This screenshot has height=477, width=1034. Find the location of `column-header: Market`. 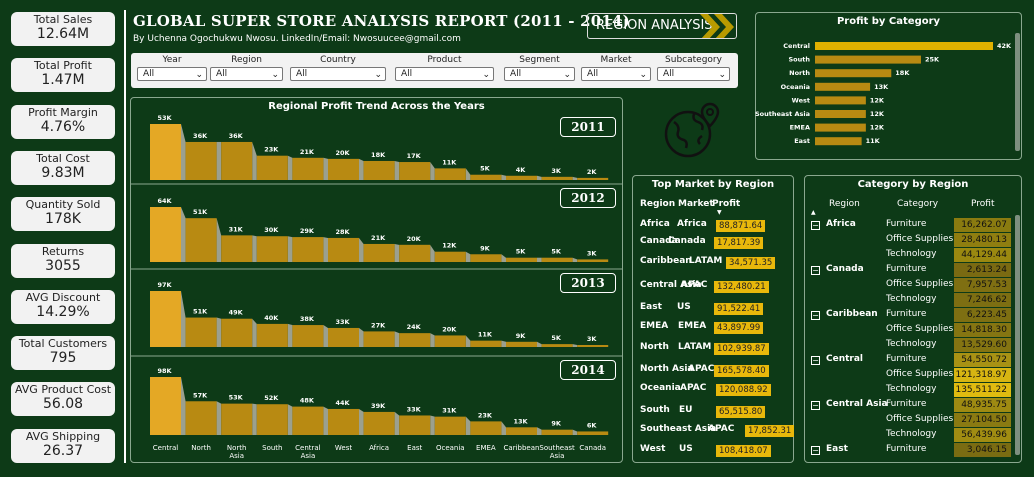

column-header: Market is located at coordinates (696, 204).